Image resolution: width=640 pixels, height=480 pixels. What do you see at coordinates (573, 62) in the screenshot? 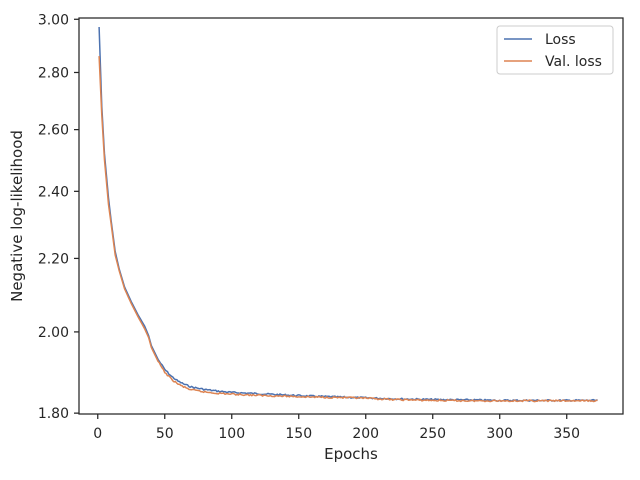
I see `legend-entry: Val. loss` at bounding box center [573, 62].